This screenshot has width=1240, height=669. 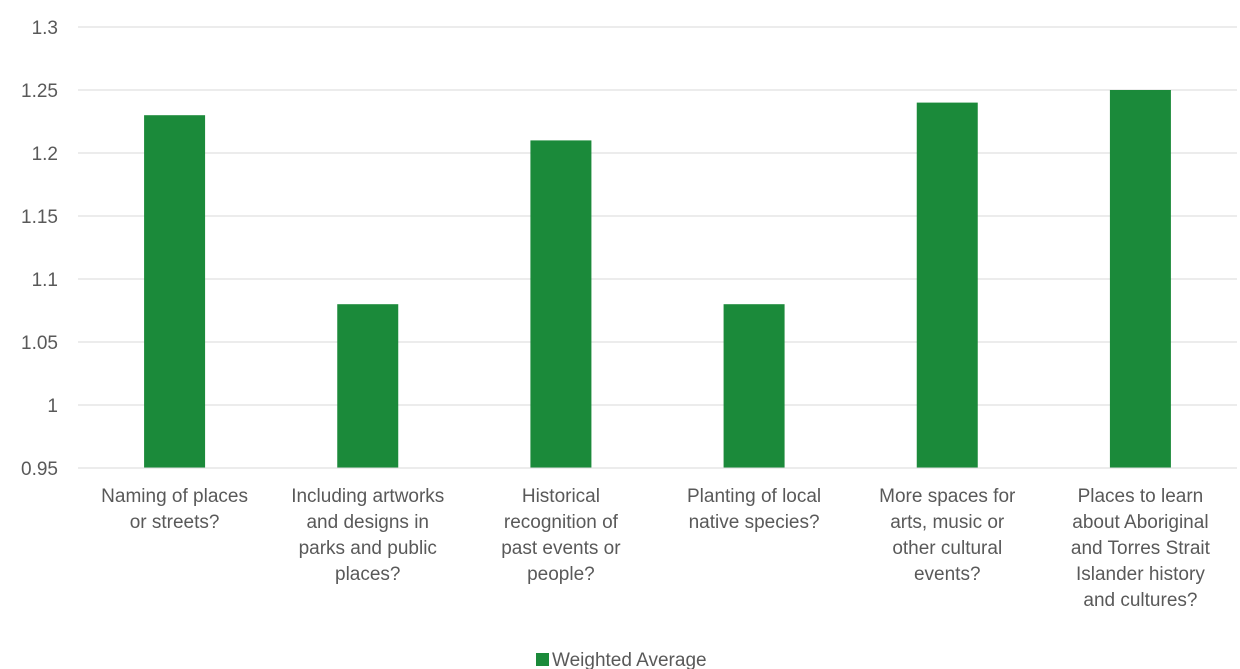 I want to click on y-tick-label: 1.25, so click(x=39, y=91).